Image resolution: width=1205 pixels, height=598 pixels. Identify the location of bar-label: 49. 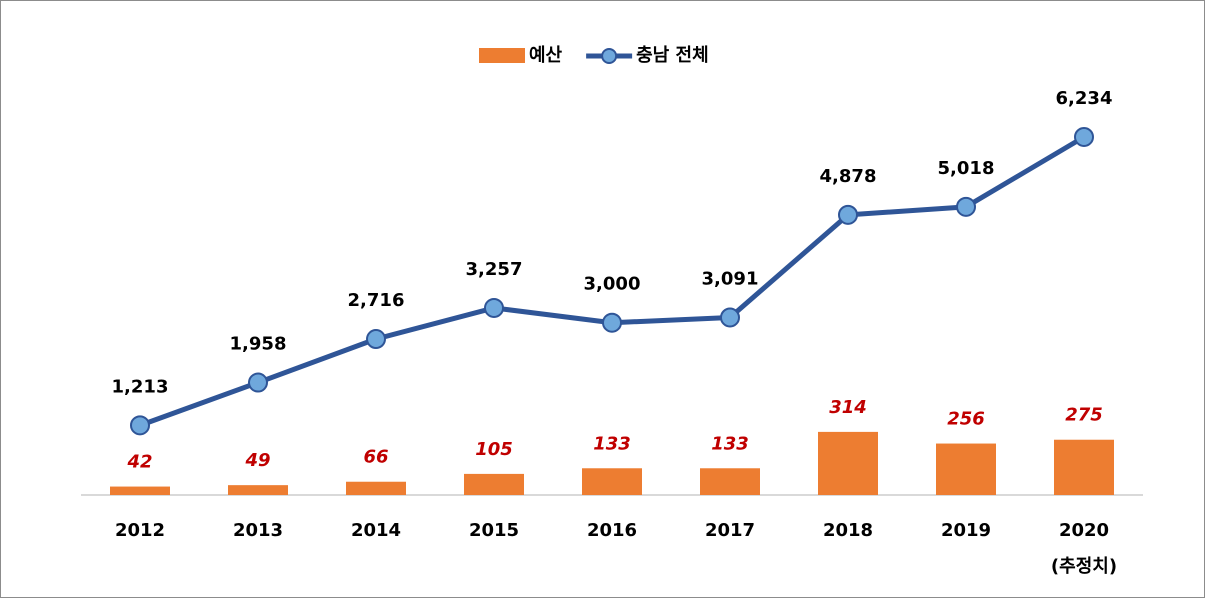
(257, 460).